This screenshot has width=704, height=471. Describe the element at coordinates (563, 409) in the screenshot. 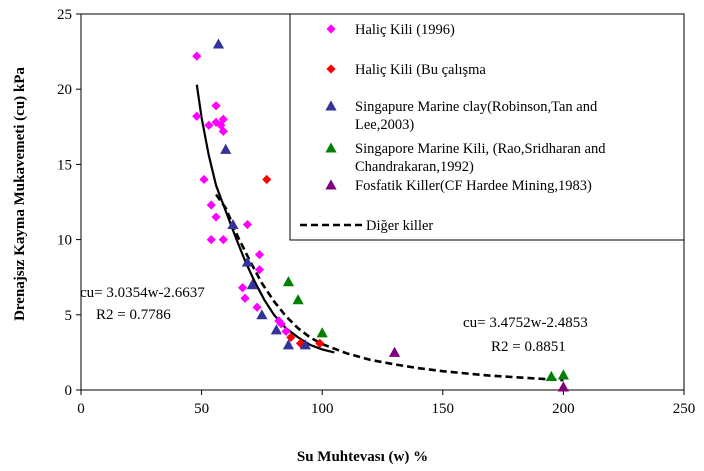

I see `x-tick-label: 200` at that location.